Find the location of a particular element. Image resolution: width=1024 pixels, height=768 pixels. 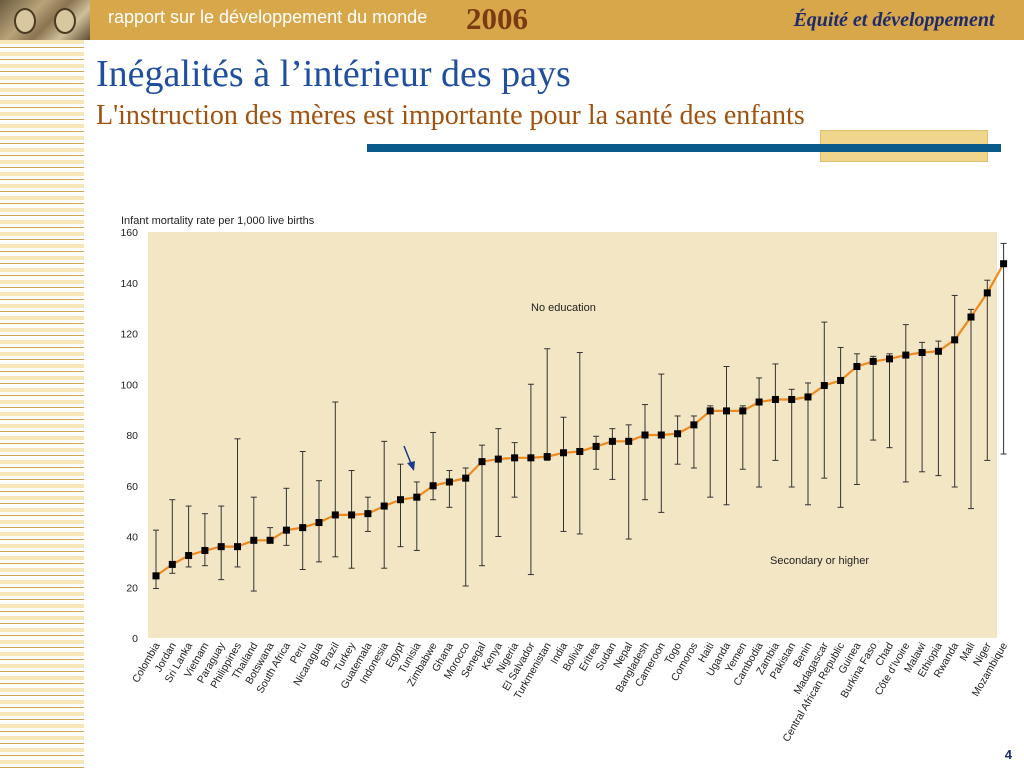

decorative-blue-rule-end is located at coordinates (910, 148).